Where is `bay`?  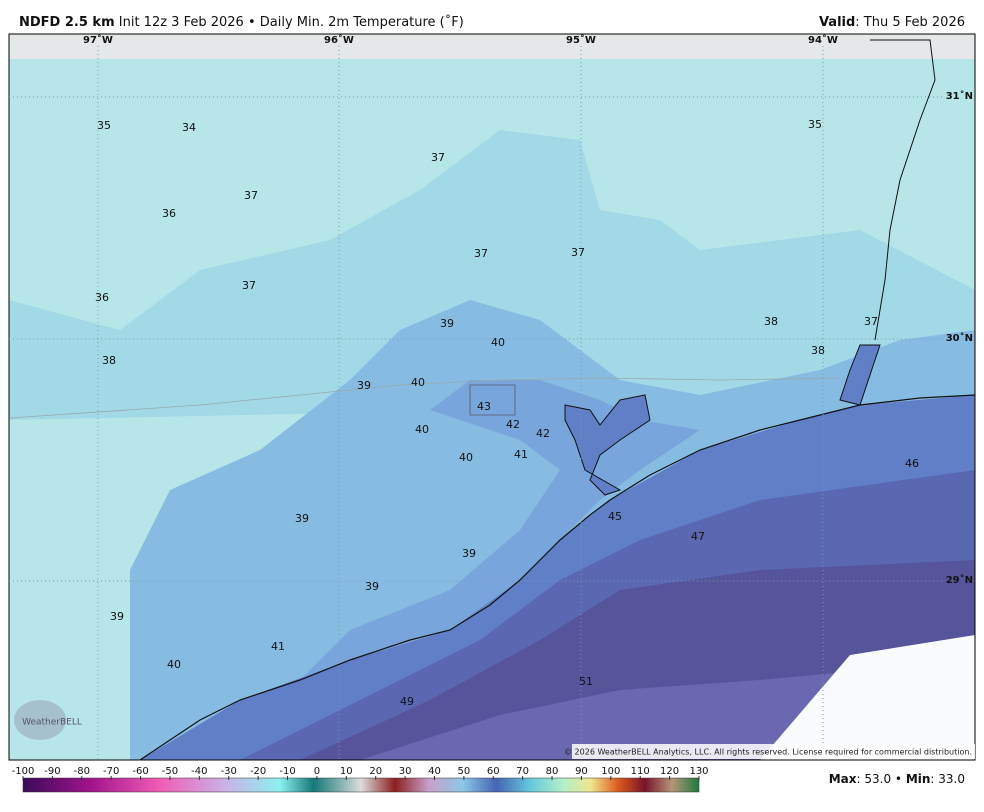 bay is located at coordinates (607, 445).